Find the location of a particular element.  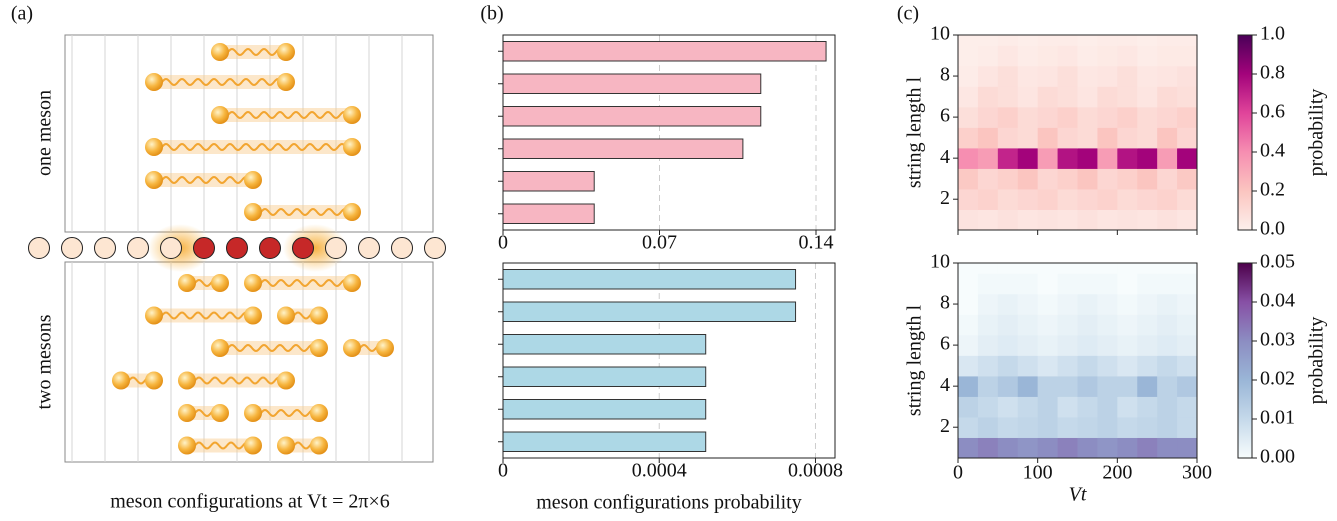

y-tick-label: 4 is located at coordinates (945, 157).